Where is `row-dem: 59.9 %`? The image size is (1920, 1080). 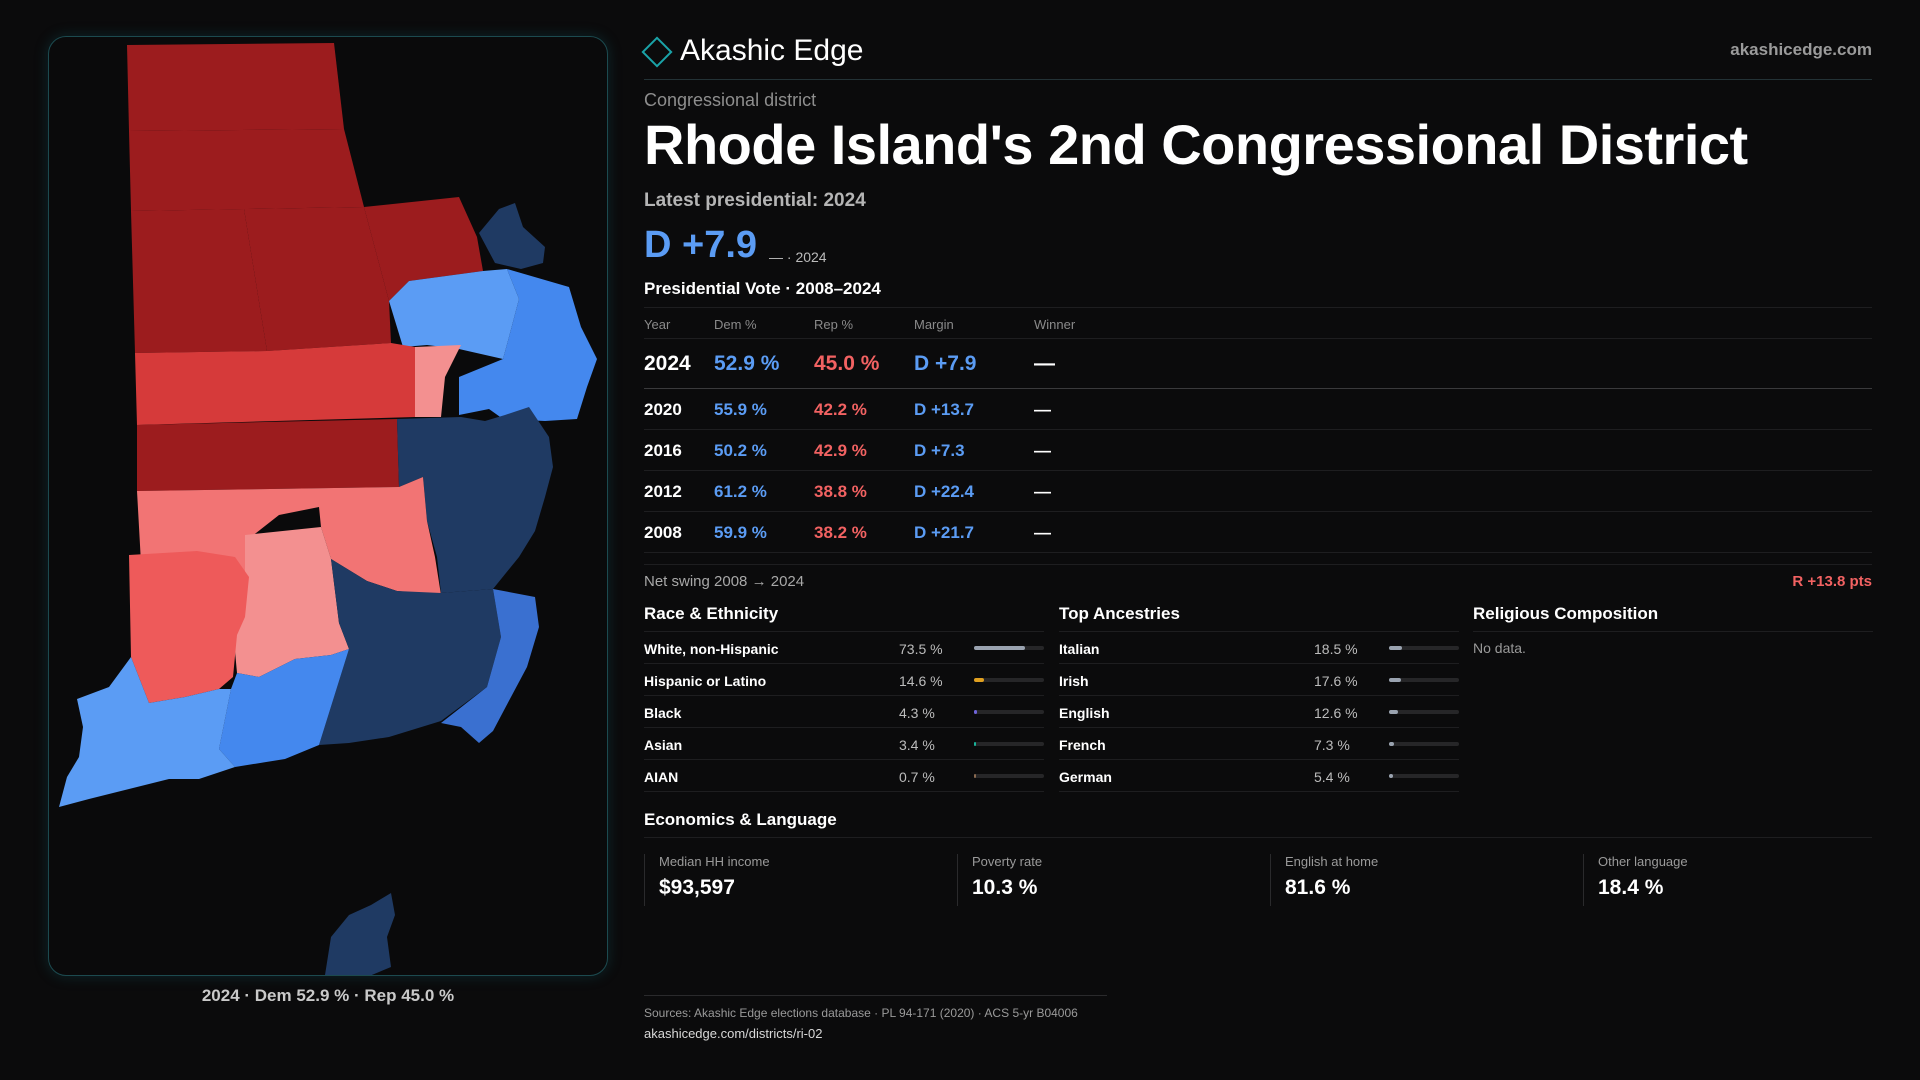 row-dem: 59.9 % is located at coordinates (740, 532).